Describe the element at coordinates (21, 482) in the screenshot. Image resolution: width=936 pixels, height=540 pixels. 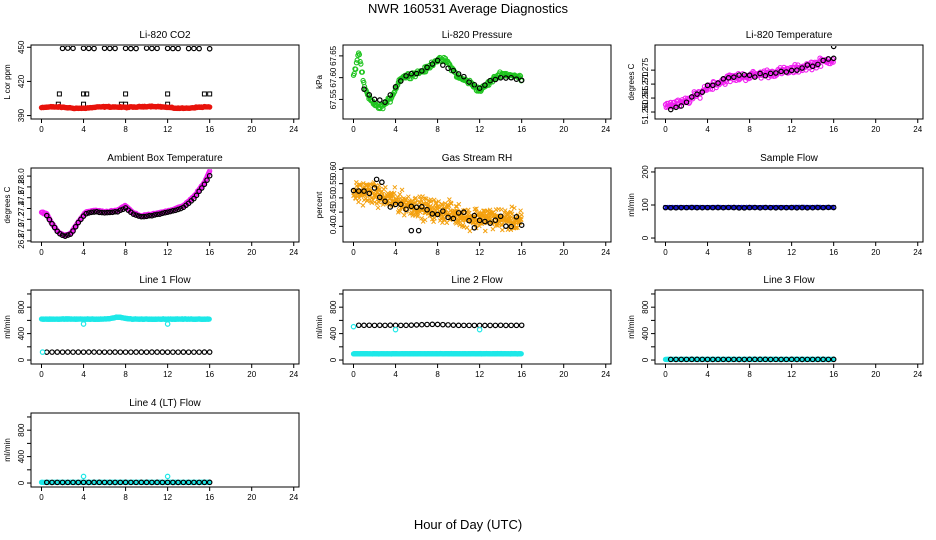
I see `panel-10-ytick-label: 0` at that location.